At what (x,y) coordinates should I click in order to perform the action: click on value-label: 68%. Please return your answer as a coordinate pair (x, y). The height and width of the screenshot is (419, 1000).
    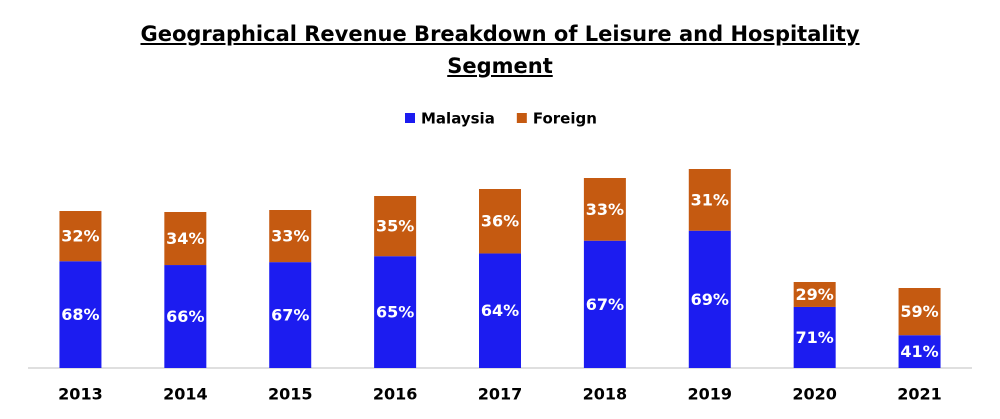
    Looking at the image, I should click on (80, 314).